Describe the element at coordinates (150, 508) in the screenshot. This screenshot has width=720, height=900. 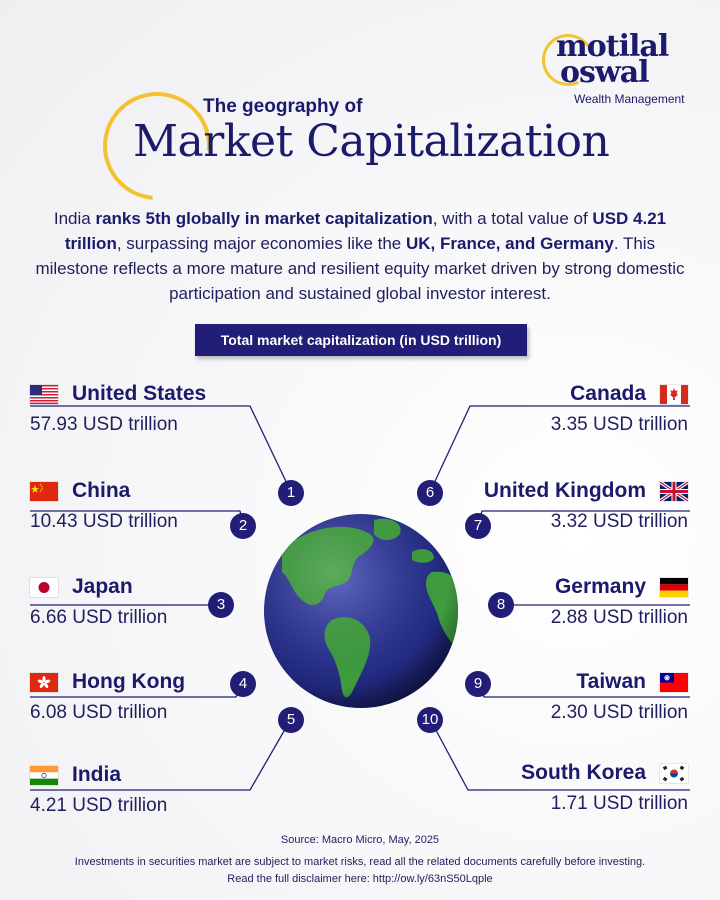
I see `country-entry-china: China 10.43 USD trillion` at that location.